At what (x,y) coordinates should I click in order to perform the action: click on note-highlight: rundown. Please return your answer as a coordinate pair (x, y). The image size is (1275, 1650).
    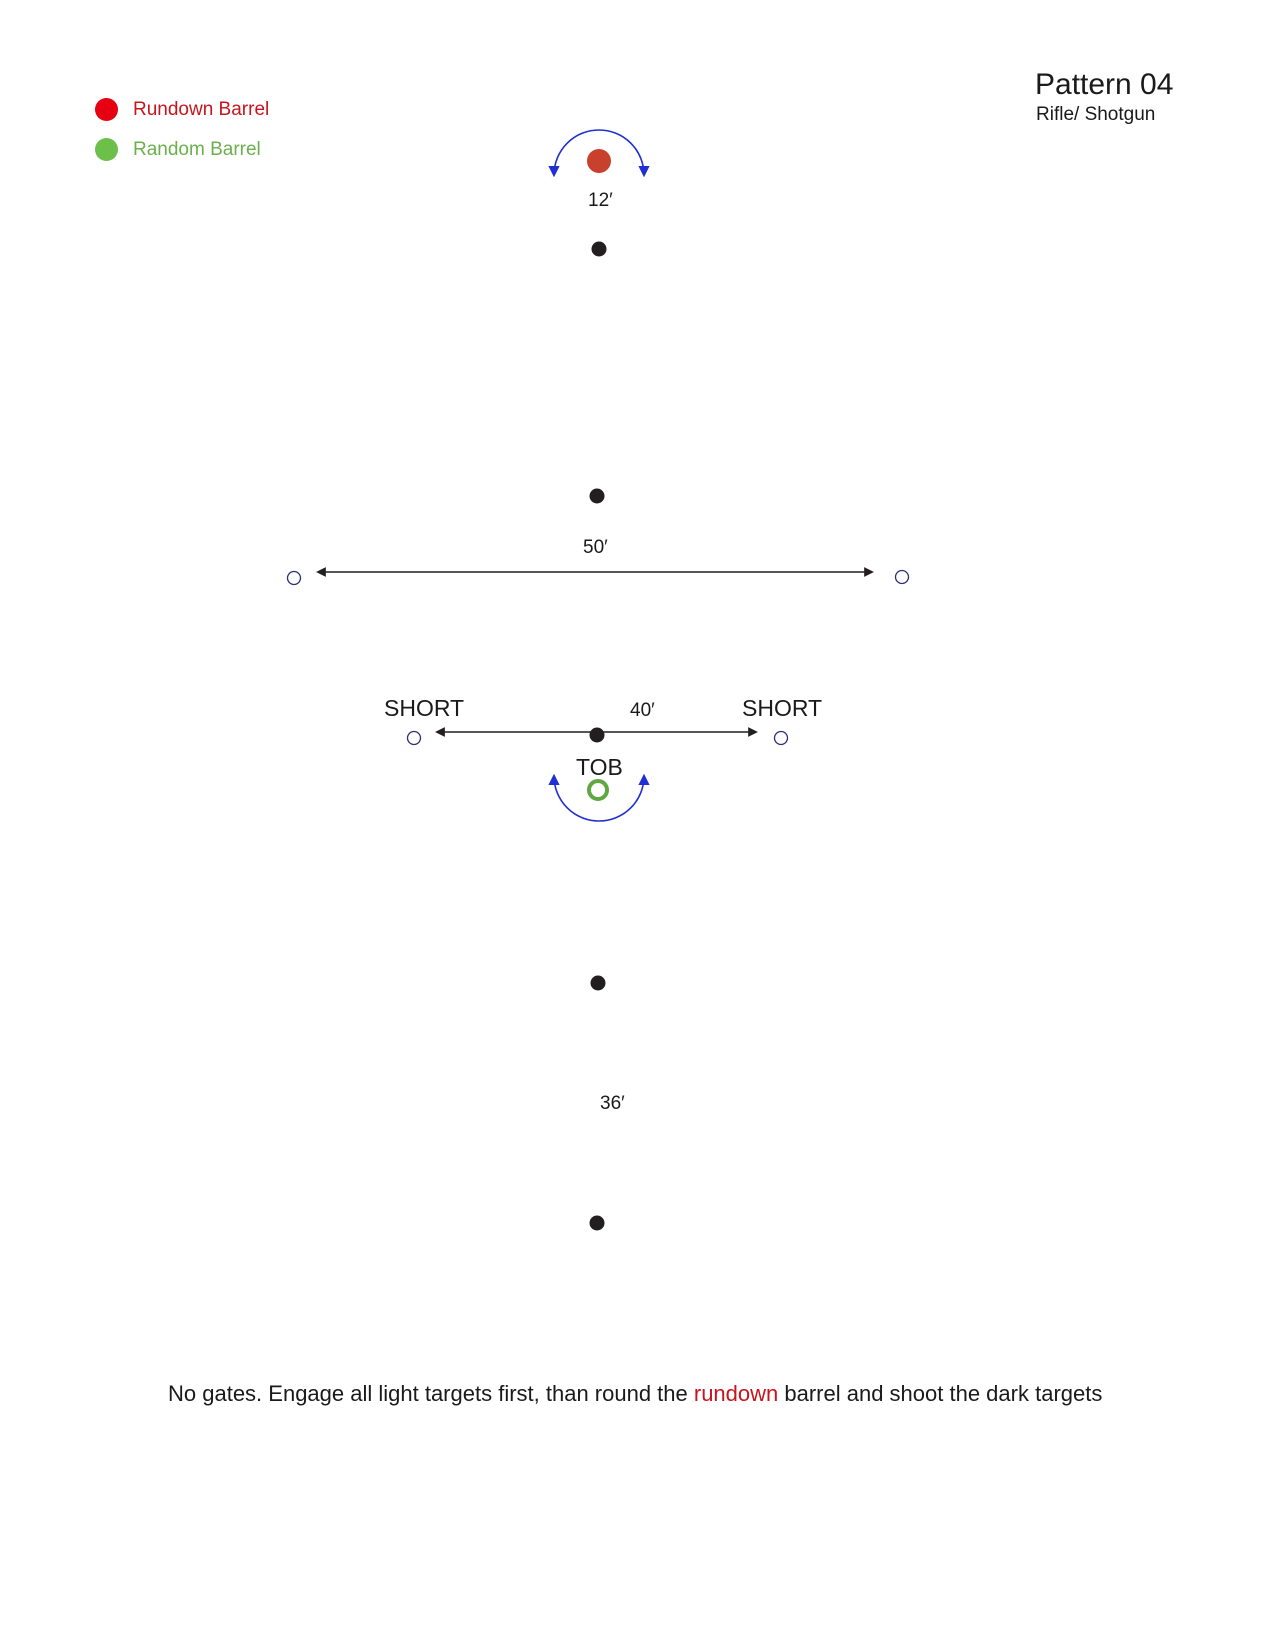
    Looking at the image, I should click on (736, 1393).